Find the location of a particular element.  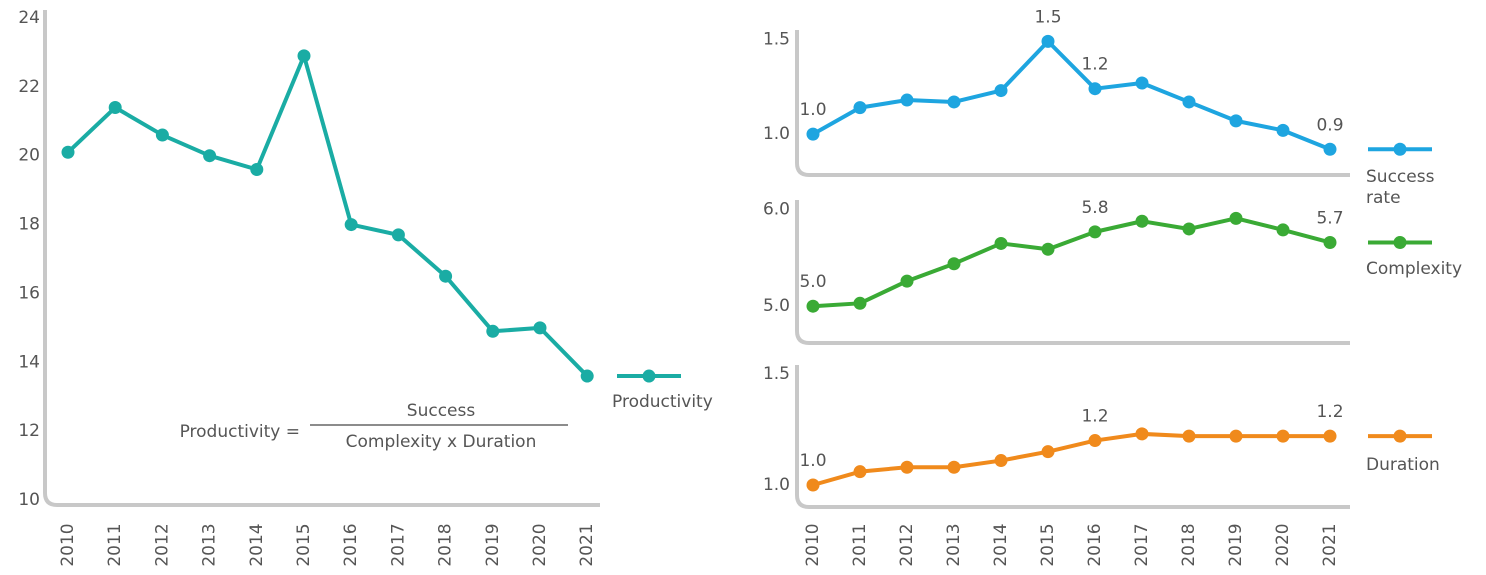

data-label: 5.0 is located at coordinates (812, 282).